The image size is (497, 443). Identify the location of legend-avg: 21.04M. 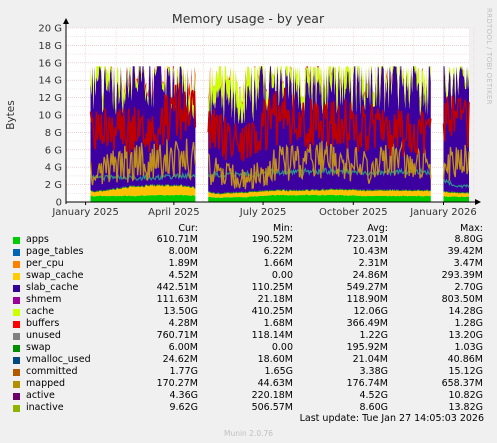
(370, 359).